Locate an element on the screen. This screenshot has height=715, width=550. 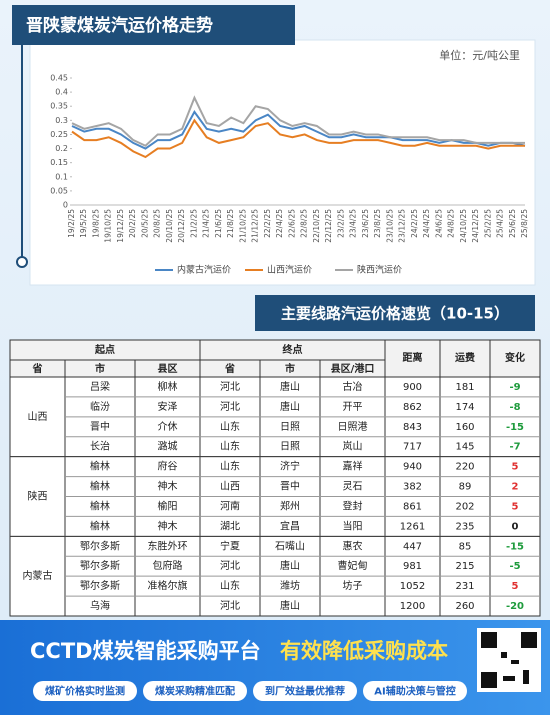
feature-label: 煤炭采购精准匹配 is located at coordinates (195, 691).